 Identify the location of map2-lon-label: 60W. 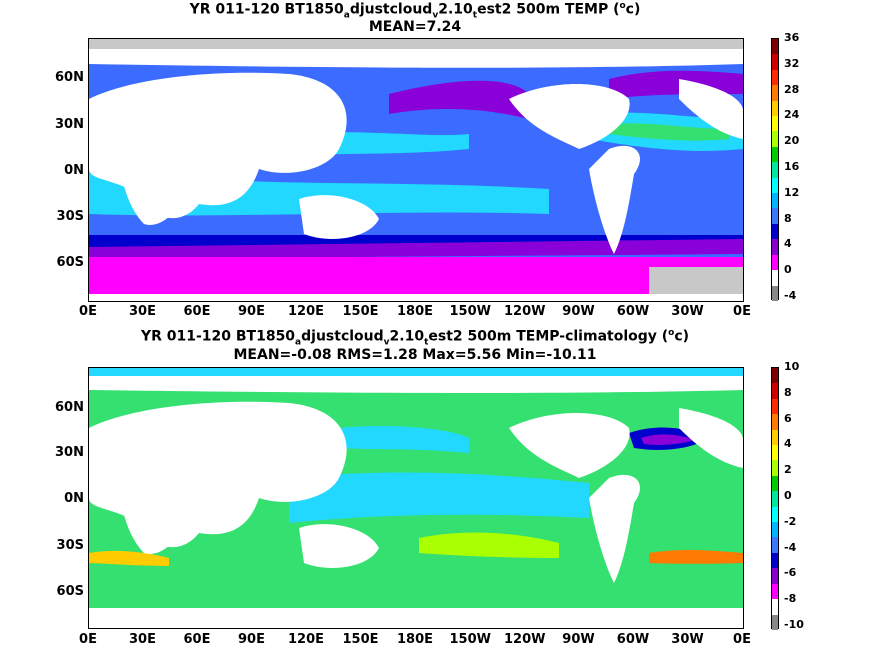
(633, 639).